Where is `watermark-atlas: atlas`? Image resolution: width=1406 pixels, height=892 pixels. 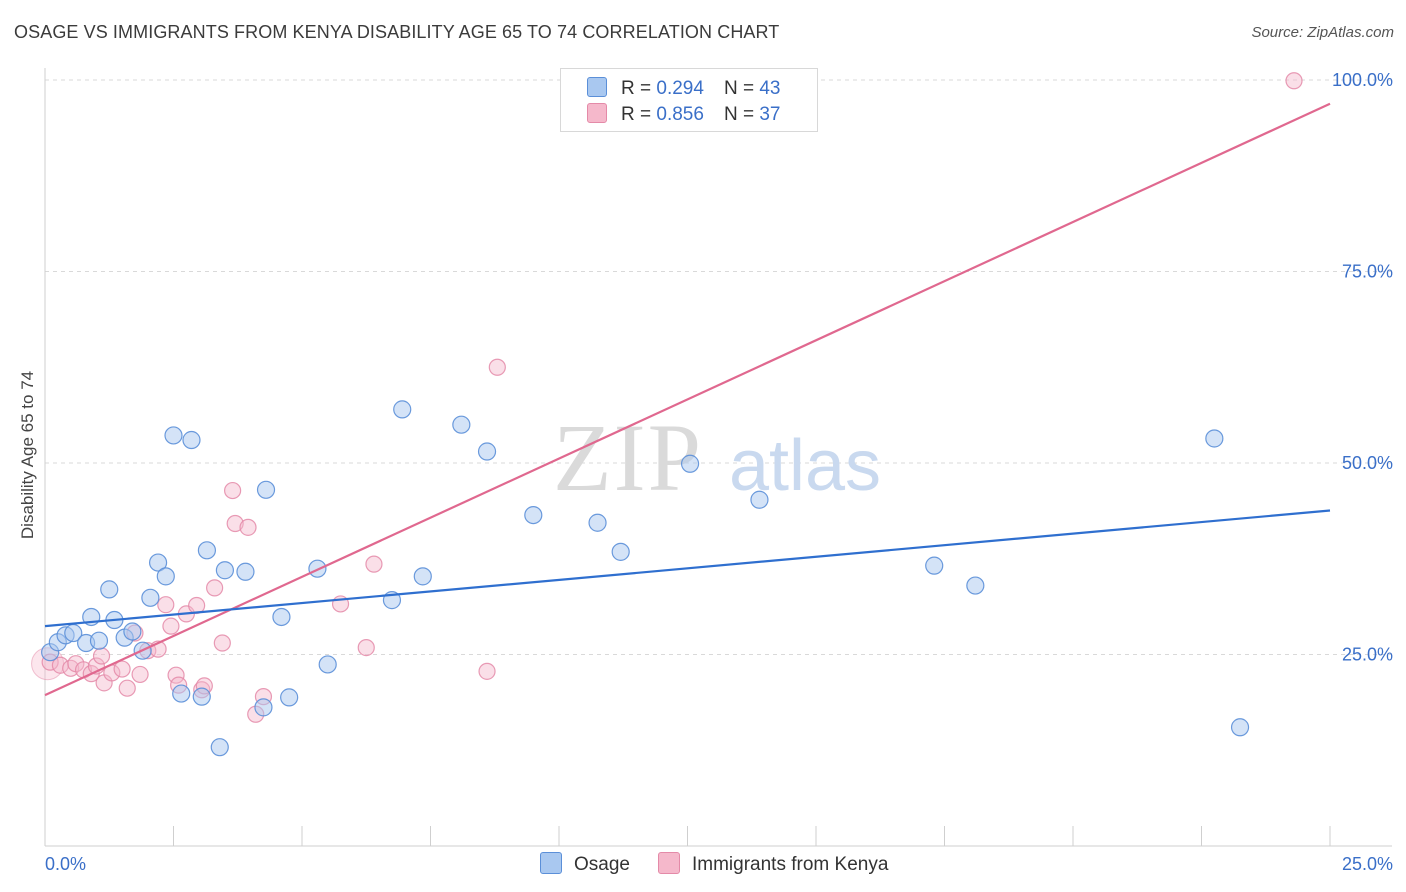 watermark-atlas: atlas is located at coordinates (805, 466).